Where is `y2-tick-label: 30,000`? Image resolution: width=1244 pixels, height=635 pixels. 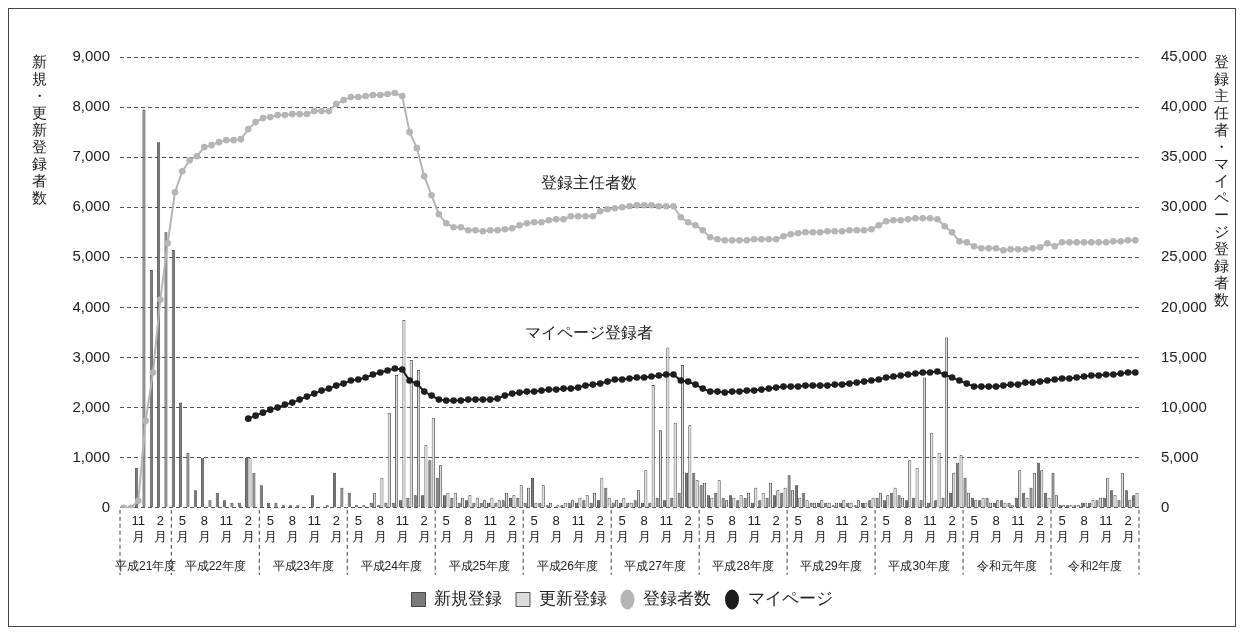
y2-tick-label: 30,000 is located at coordinates (1184, 206).